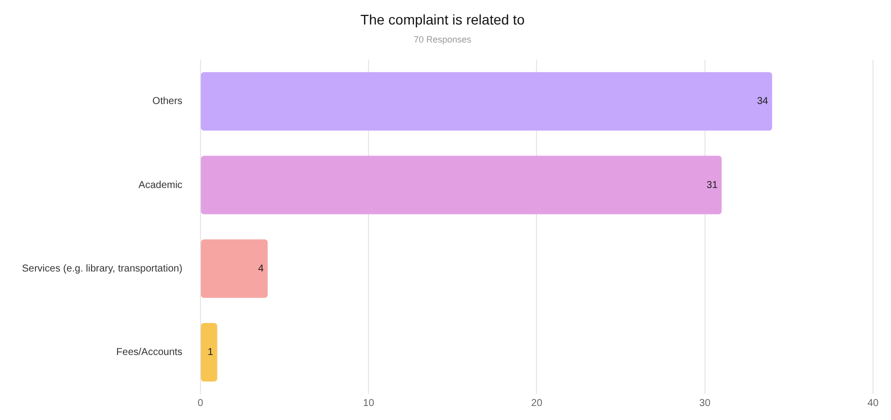 Image resolution: width=891 pixels, height=420 pixels. Describe the element at coordinates (167, 102) in the screenshot. I see `y-tick-label: Others` at that location.